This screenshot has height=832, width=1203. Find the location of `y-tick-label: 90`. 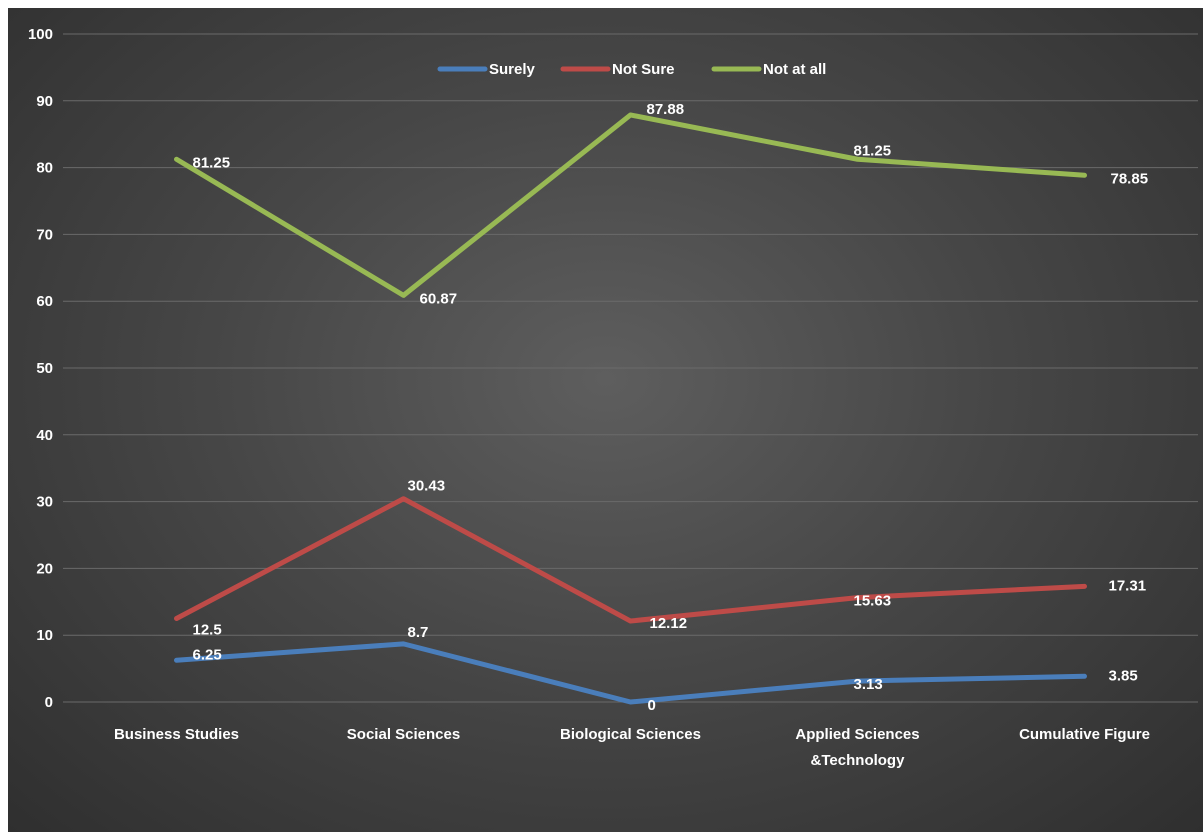

y-tick-label: 90 is located at coordinates (44, 101).